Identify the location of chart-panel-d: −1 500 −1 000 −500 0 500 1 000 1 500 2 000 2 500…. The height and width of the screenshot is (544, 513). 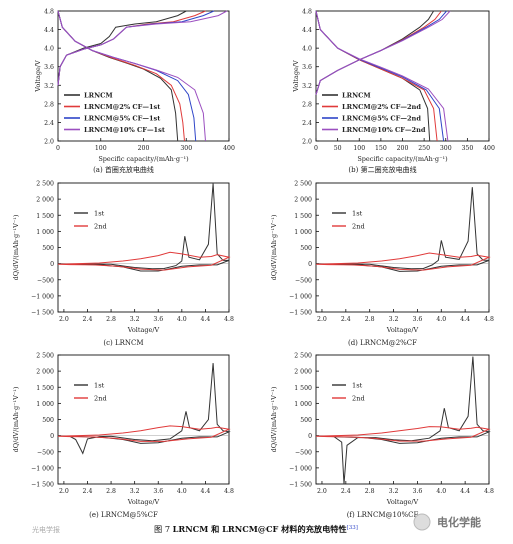
(382, 264).